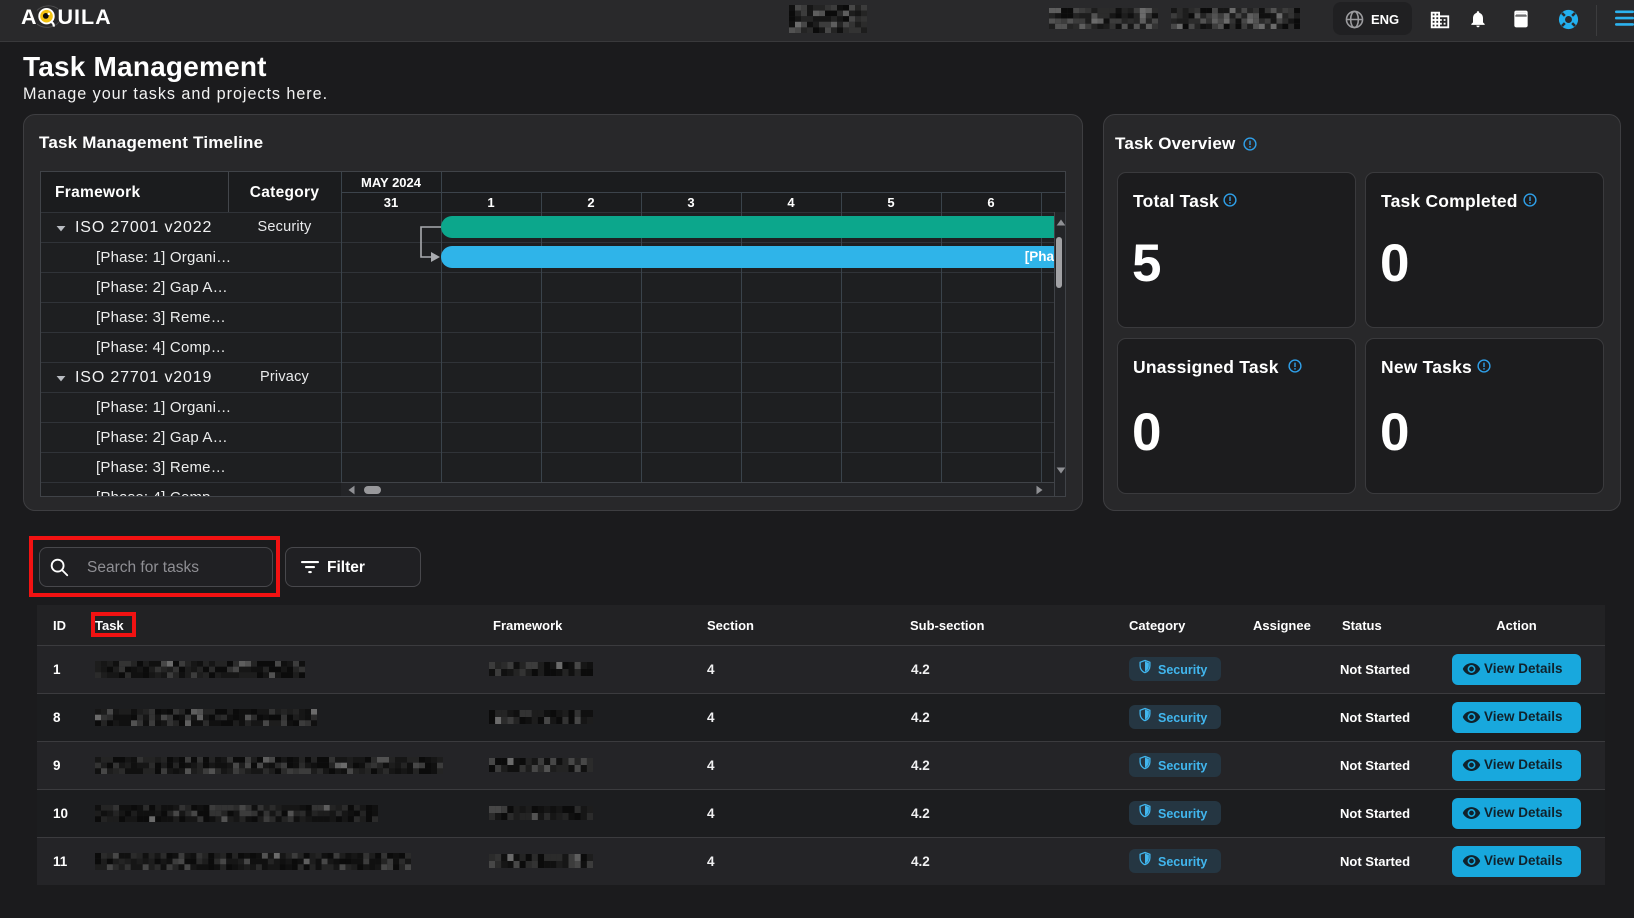 This screenshot has height=918, width=1634. What do you see at coordinates (85, 17) in the screenshot?
I see `svg-text: UILA` at bounding box center [85, 17].